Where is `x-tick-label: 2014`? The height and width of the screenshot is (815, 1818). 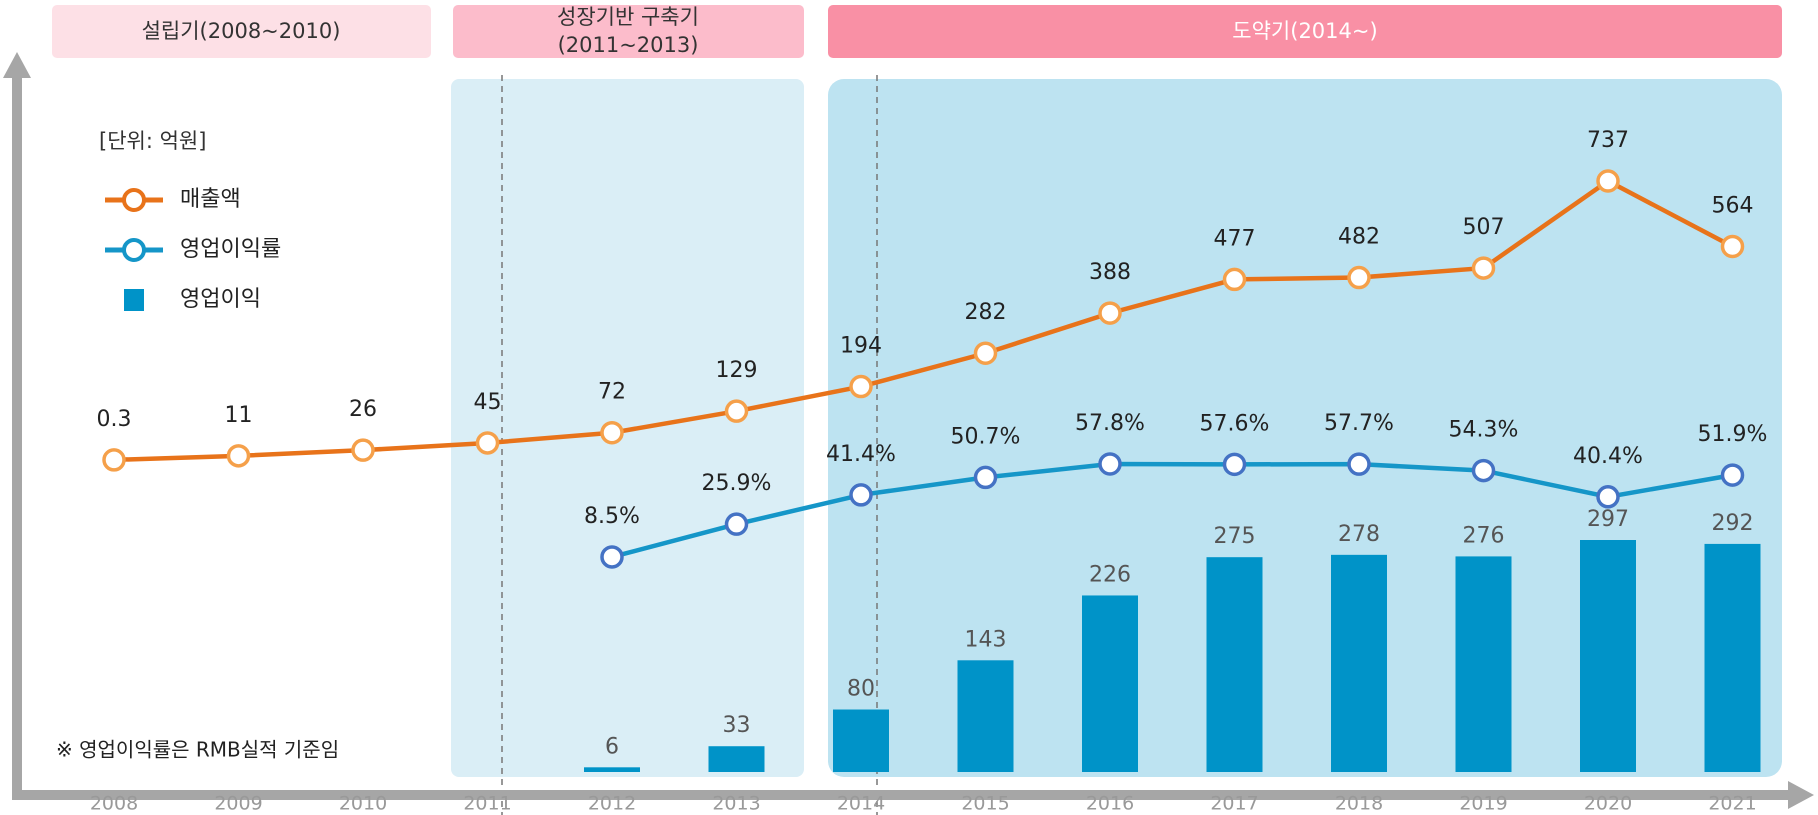 x-tick-label: 2014 is located at coordinates (861, 804).